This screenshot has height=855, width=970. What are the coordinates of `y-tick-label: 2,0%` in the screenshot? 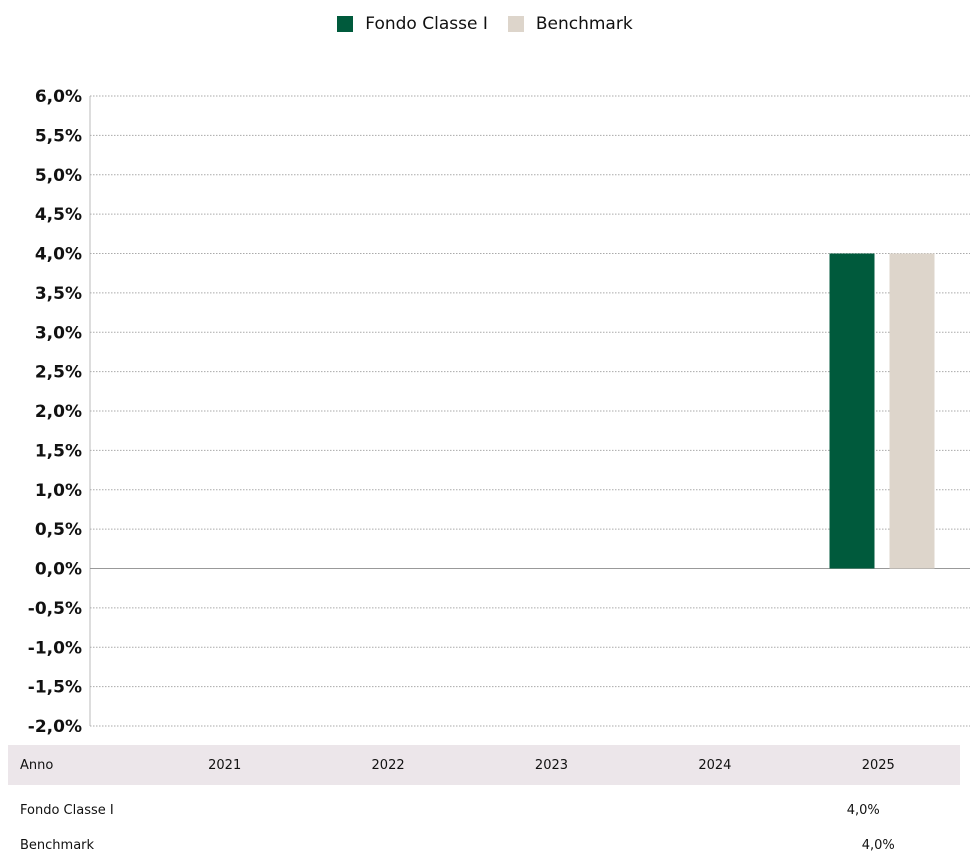 It's located at (58, 412).